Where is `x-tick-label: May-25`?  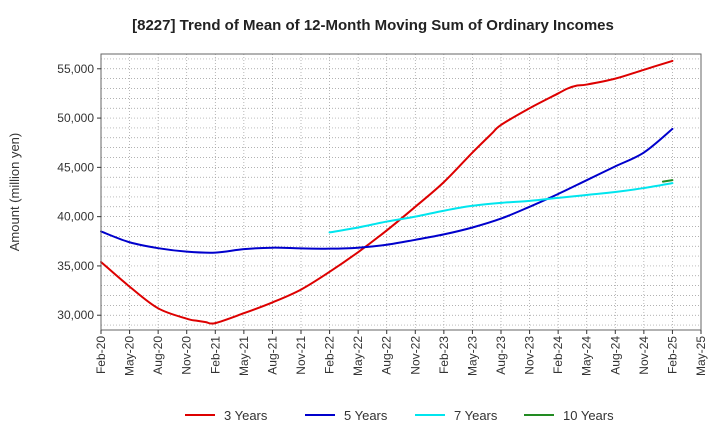 x-tick-label: May-25 is located at coordinates (701, 356).